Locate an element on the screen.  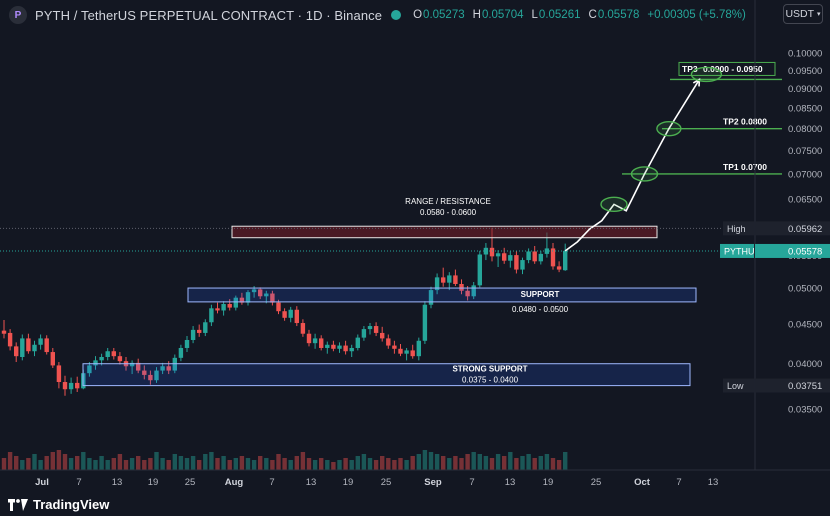
target-marker is located at coordinates (706, 74).